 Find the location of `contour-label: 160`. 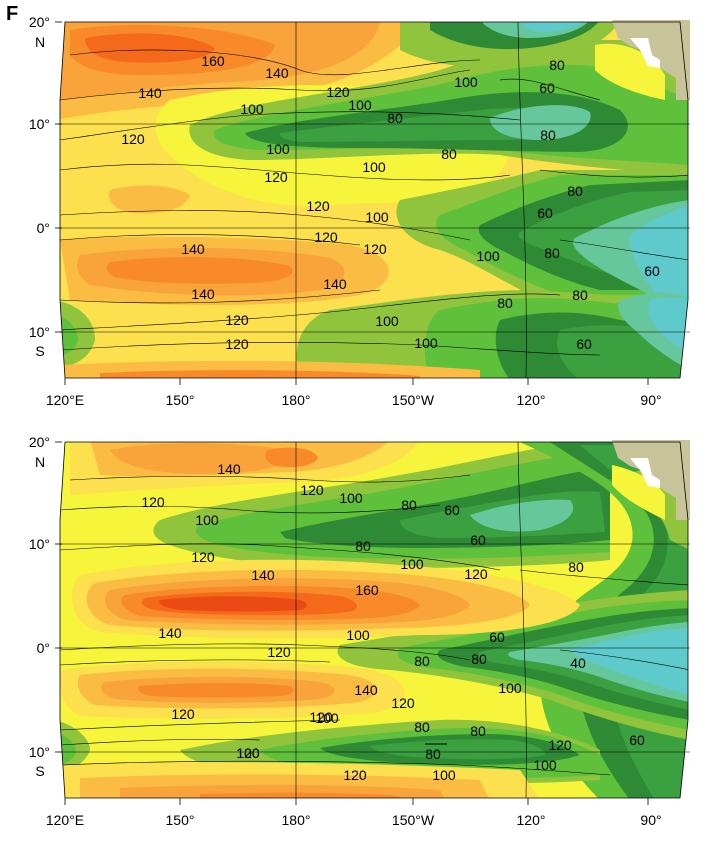

contour-label: 160 is located at coordinates (213, 61).